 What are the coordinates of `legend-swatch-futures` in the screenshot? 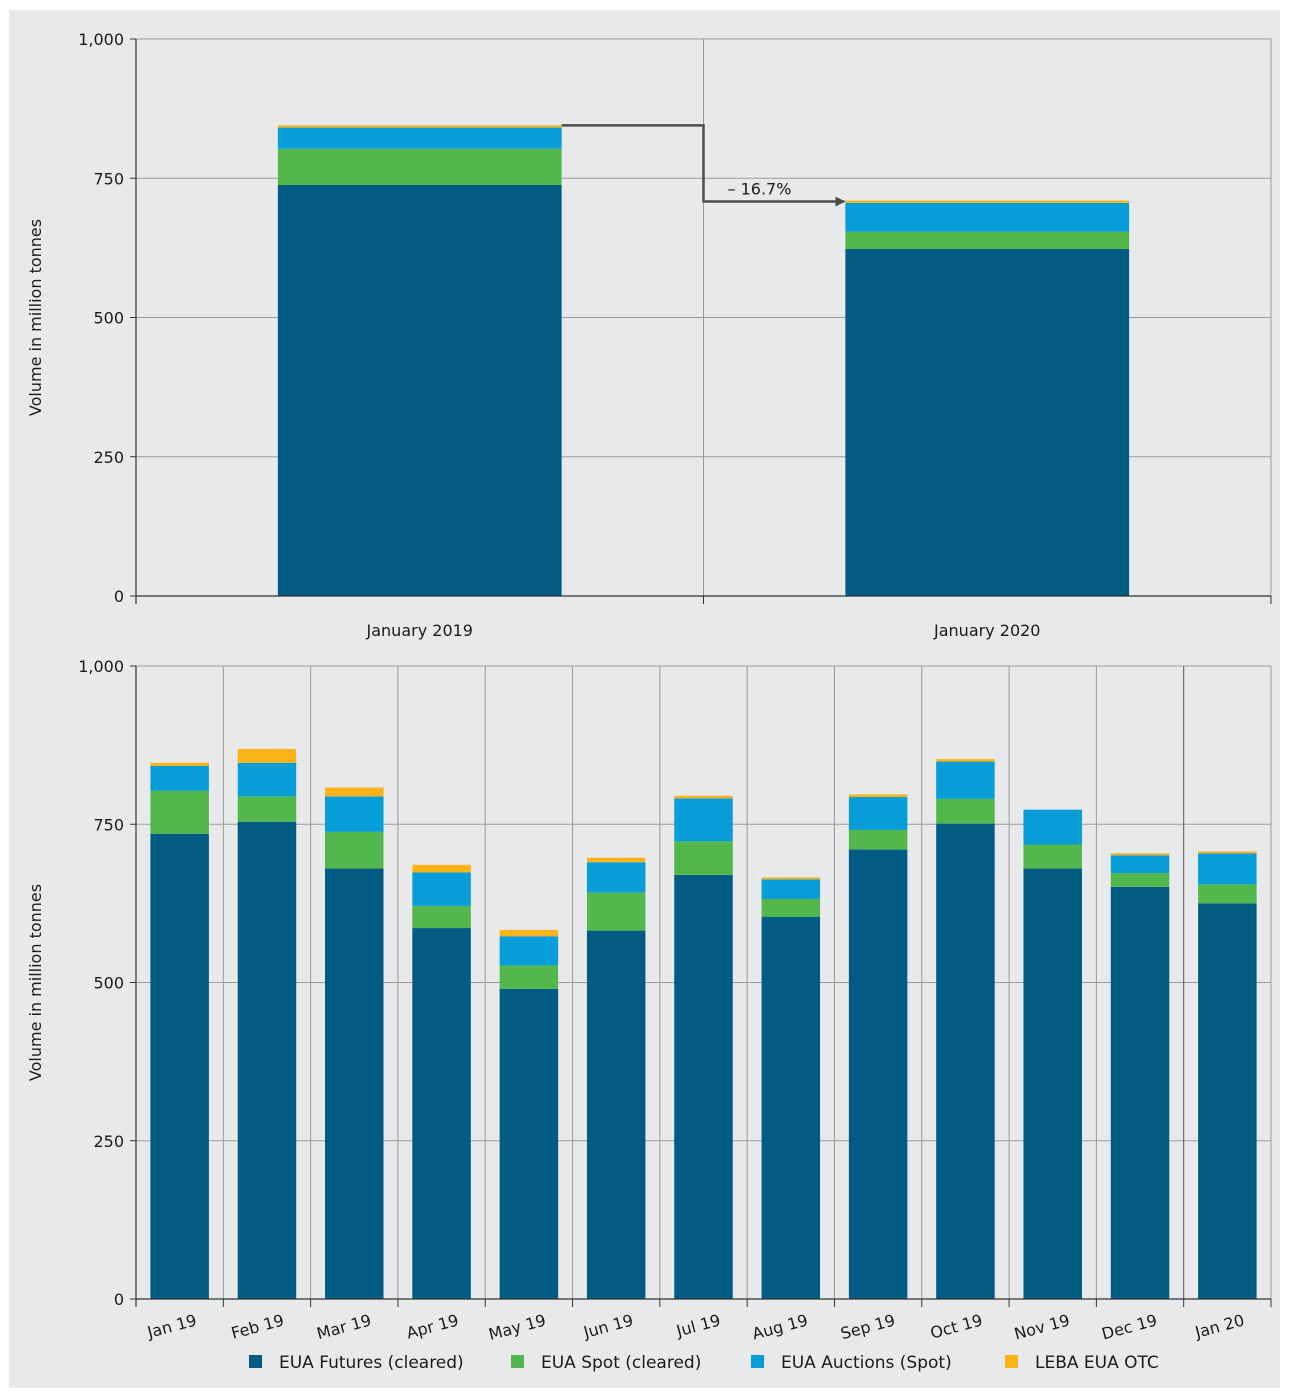 It's located at (255, 1361).